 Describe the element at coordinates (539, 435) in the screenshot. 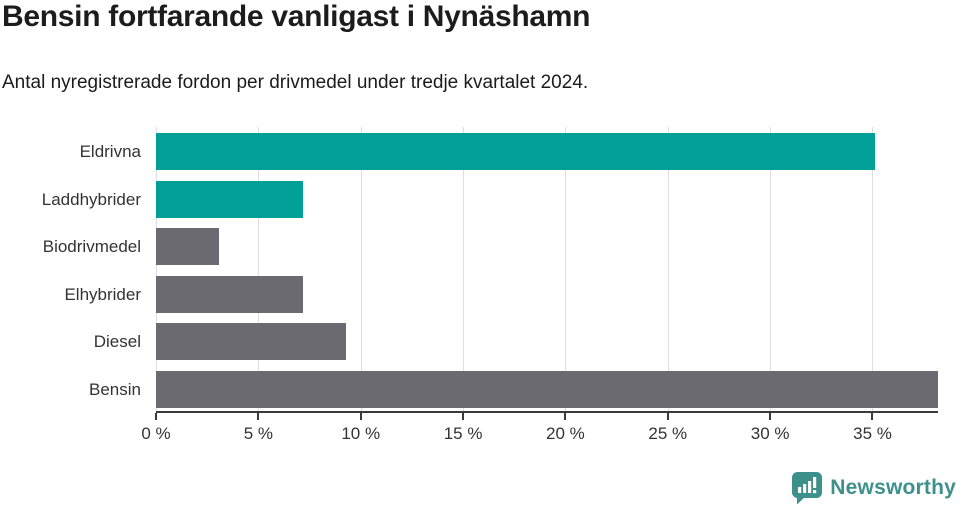

I see `x-axis: 0 % 5 % 10 % 15 % 20 % 25 % 30 % 35 %` at that location.